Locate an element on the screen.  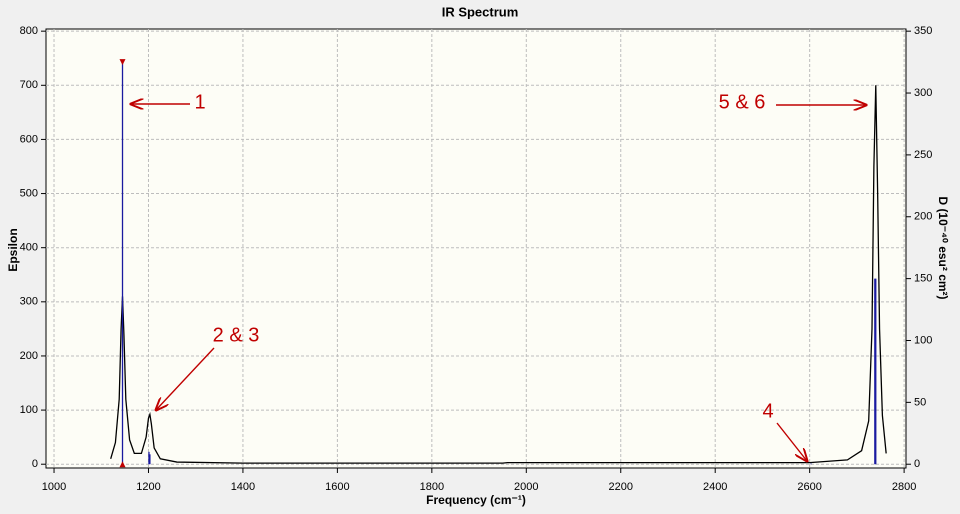
y-tick-label: 600 is located at coordinates (29, 139).